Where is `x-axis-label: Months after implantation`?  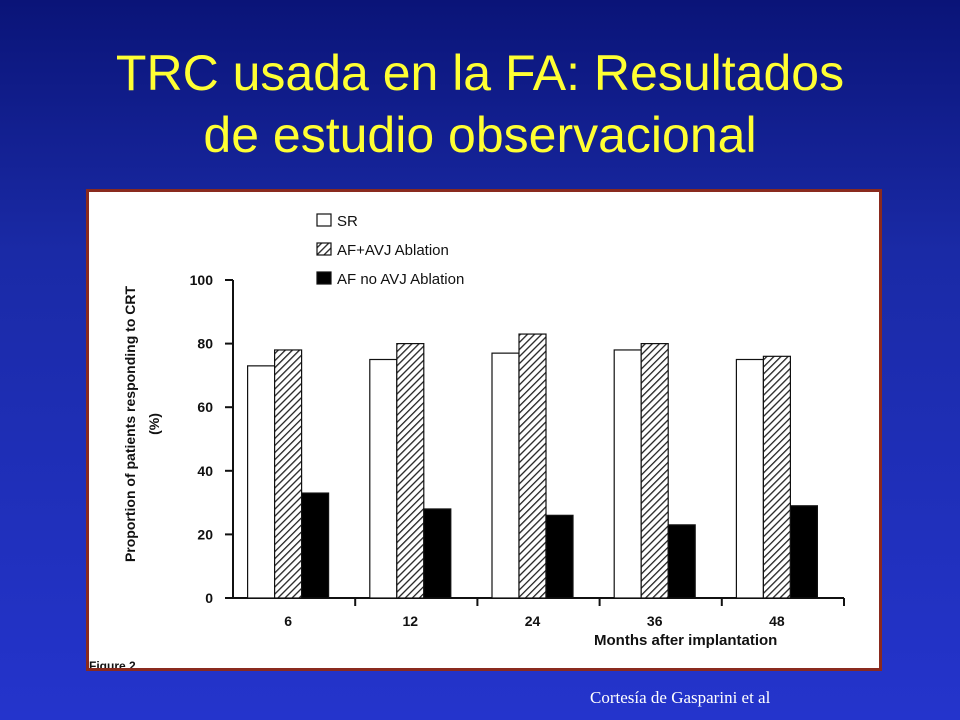 x-axis-label: Months after implantation is located at coordinates (685, 640).